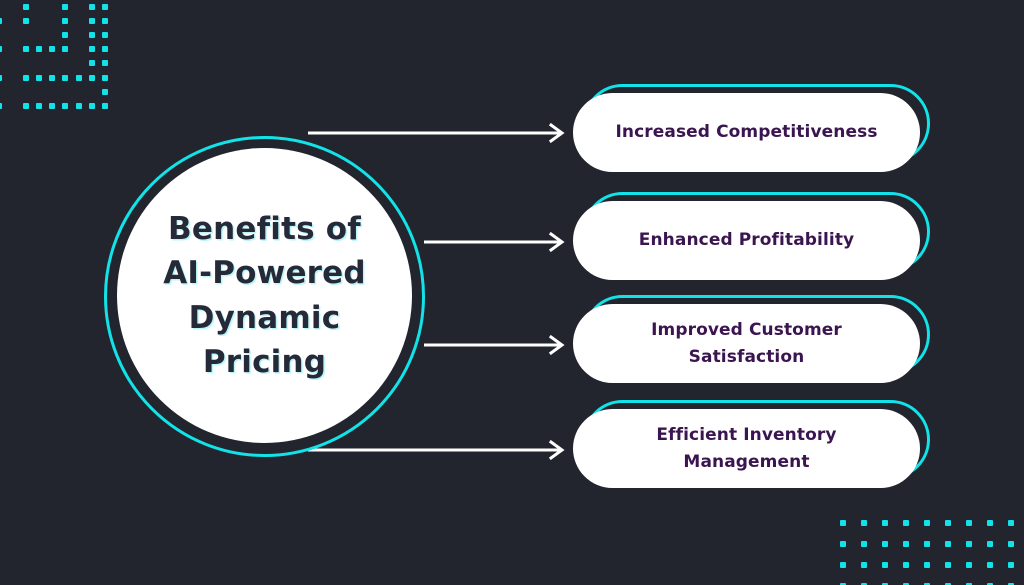  I want to click on page-title: Benefits of AI-Powered Dynamic Pricing, so click(264, 295).